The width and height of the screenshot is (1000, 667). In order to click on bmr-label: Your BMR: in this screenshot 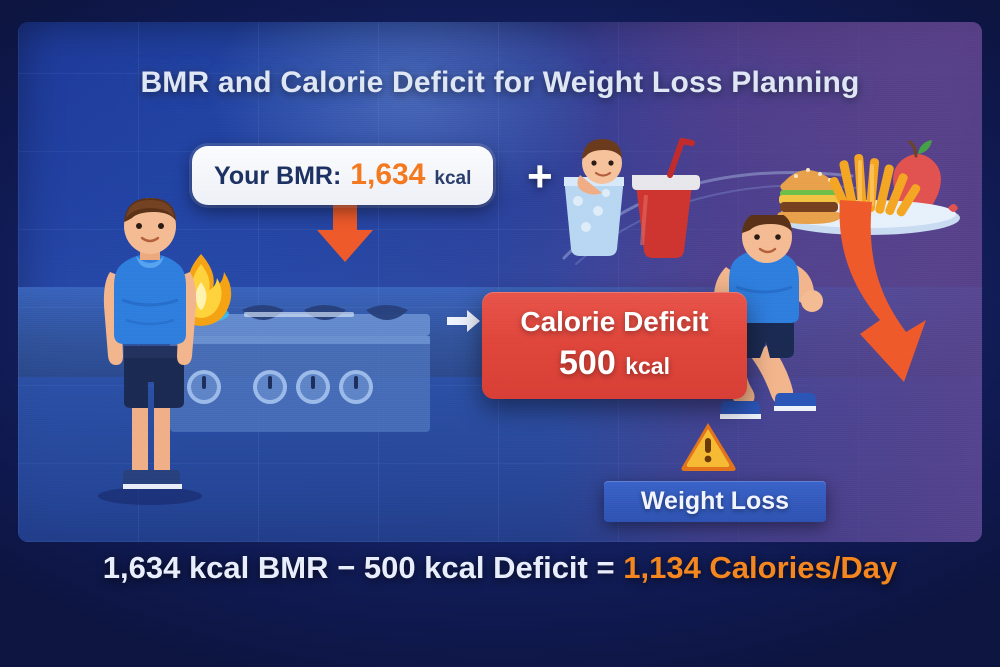, I will do `click(278, 176)`.